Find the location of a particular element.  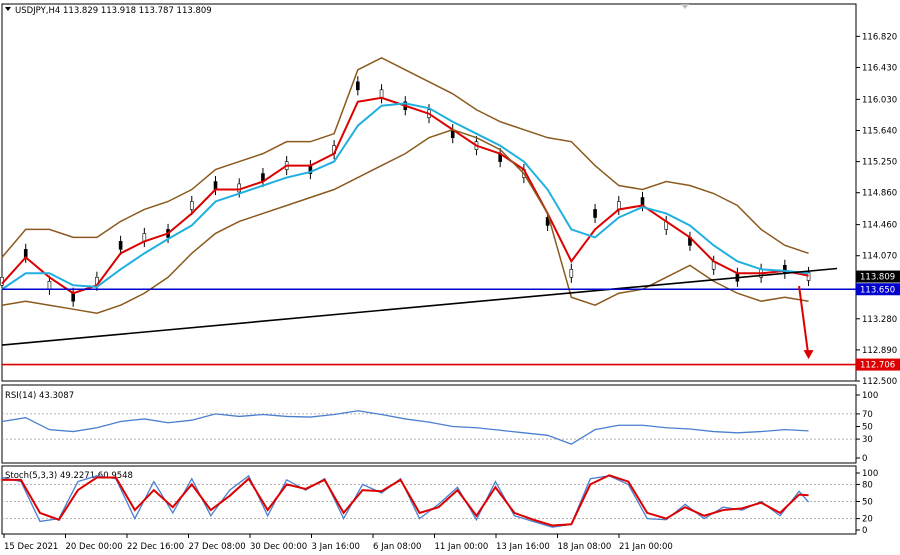

main-y-tick-label: 116.820 is located at coordinates (879, 37).